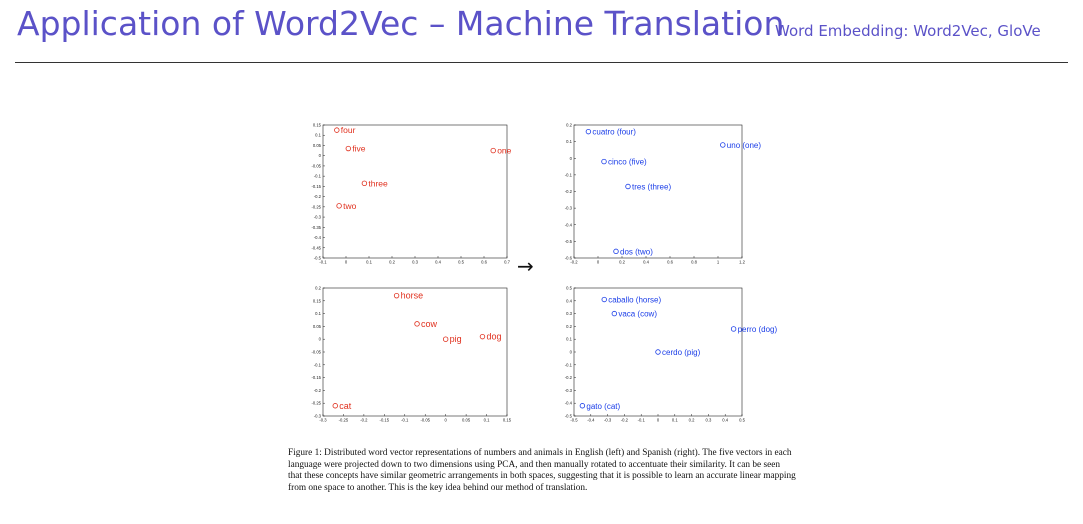 The image size is (1083, 524). I want to click on x-tick-label: 0.2, so click(622, 262).